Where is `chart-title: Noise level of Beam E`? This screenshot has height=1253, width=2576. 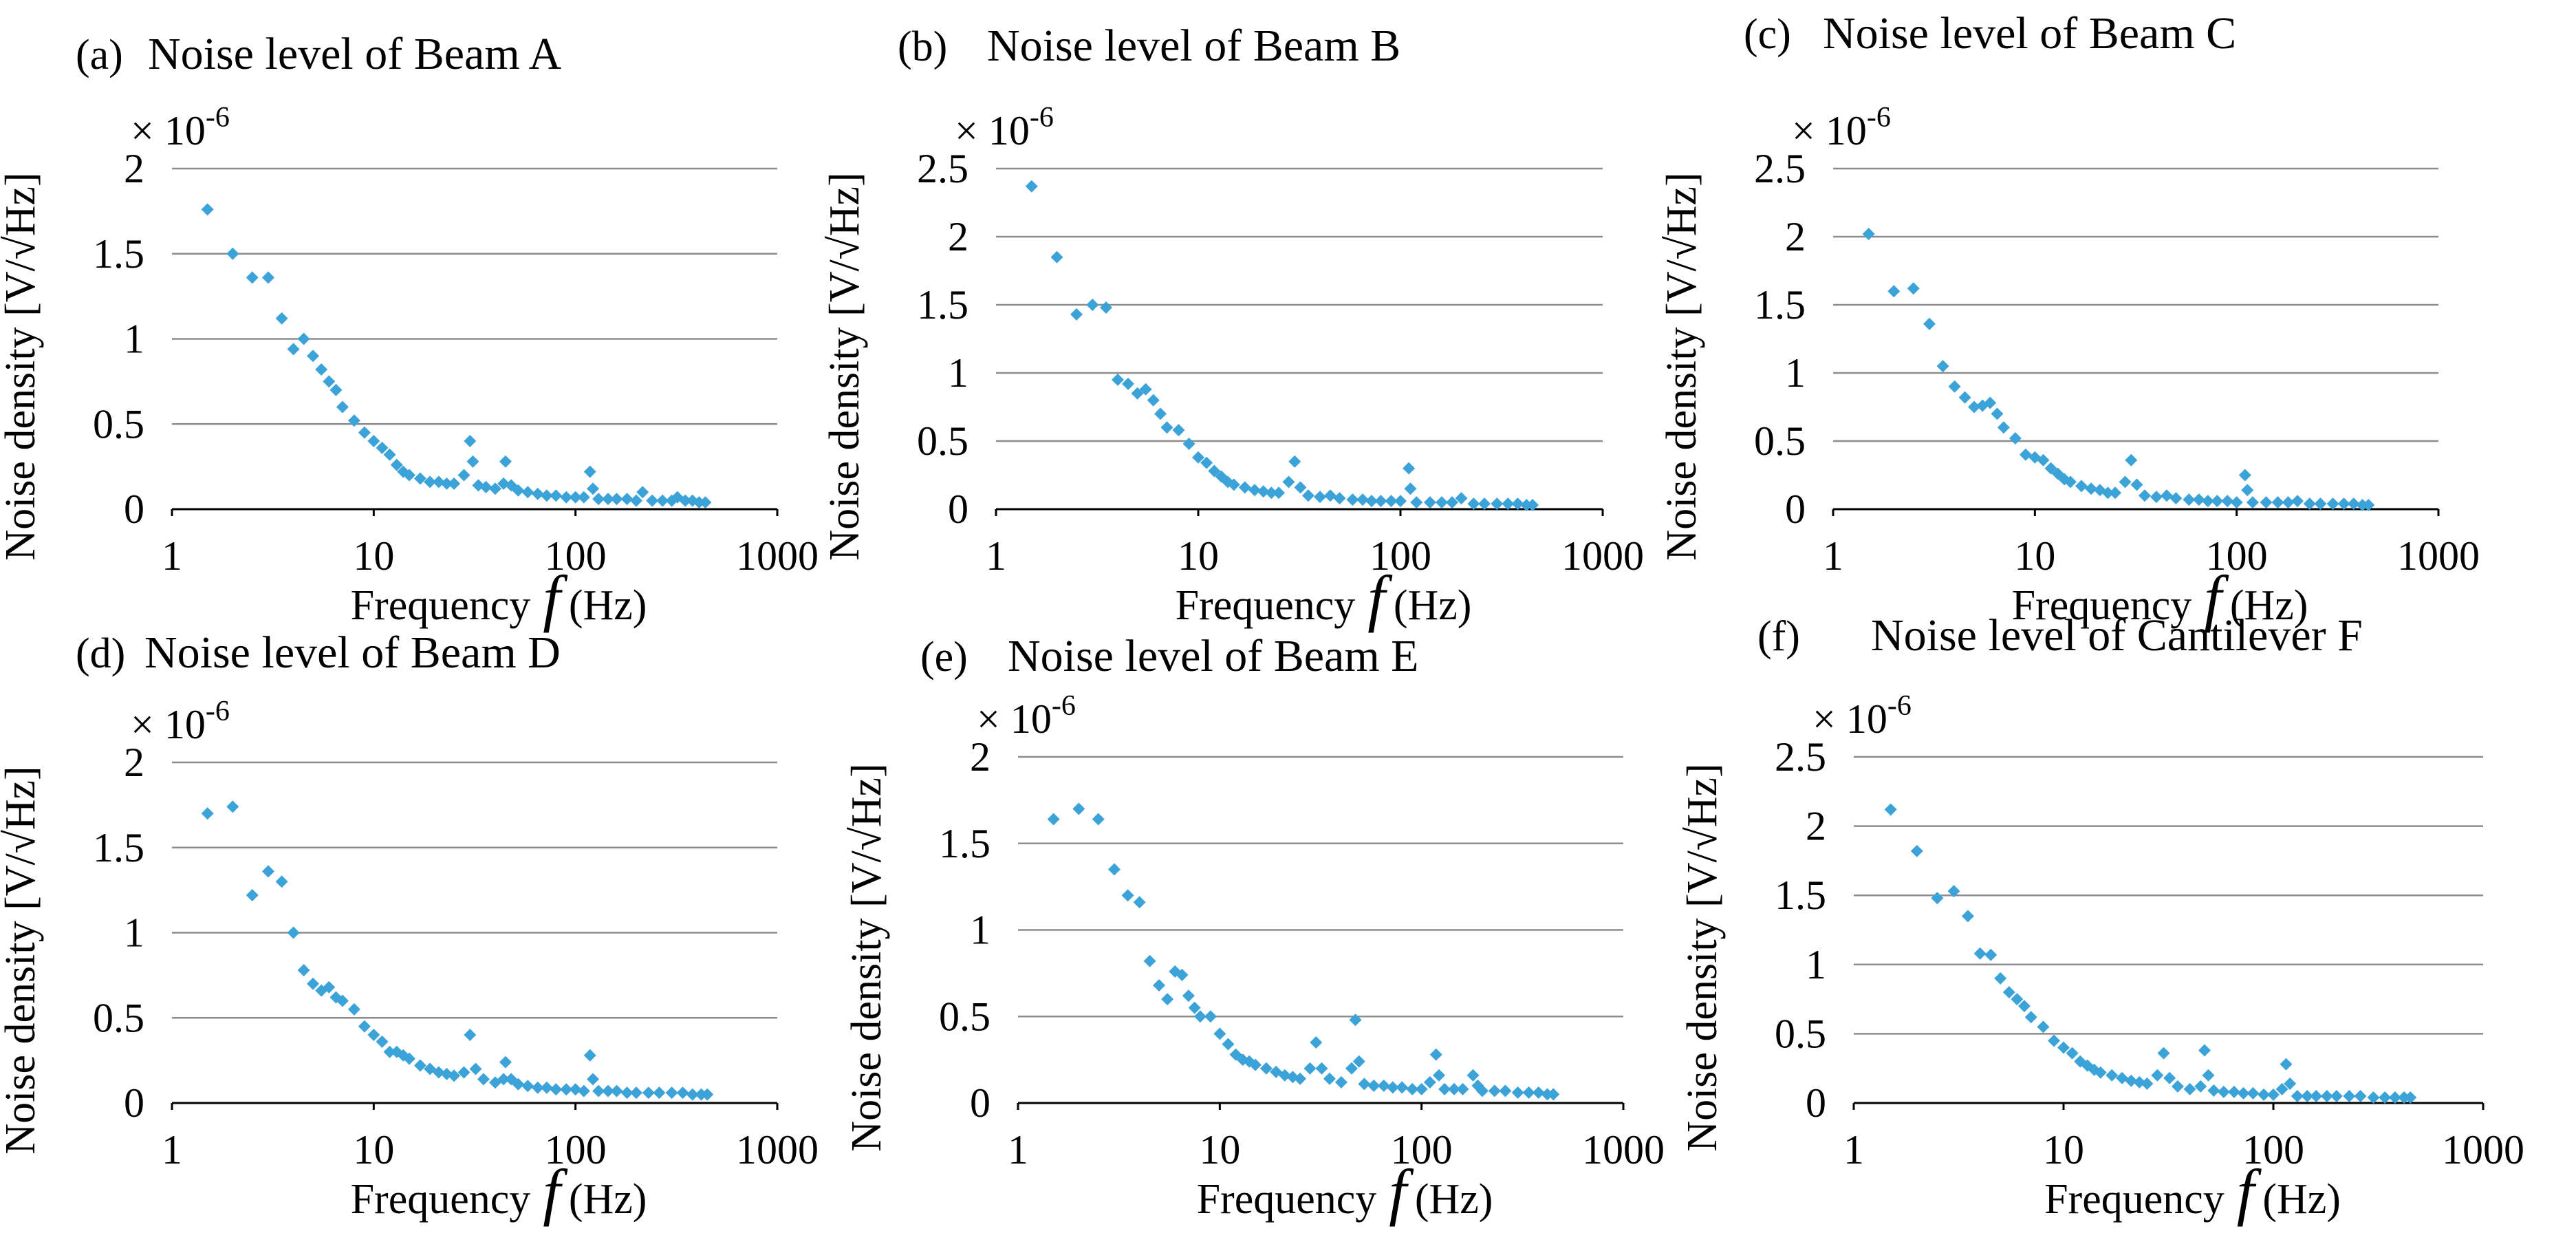 chart-title: Noise level of Beam E is located at coordinates (1213, 656).